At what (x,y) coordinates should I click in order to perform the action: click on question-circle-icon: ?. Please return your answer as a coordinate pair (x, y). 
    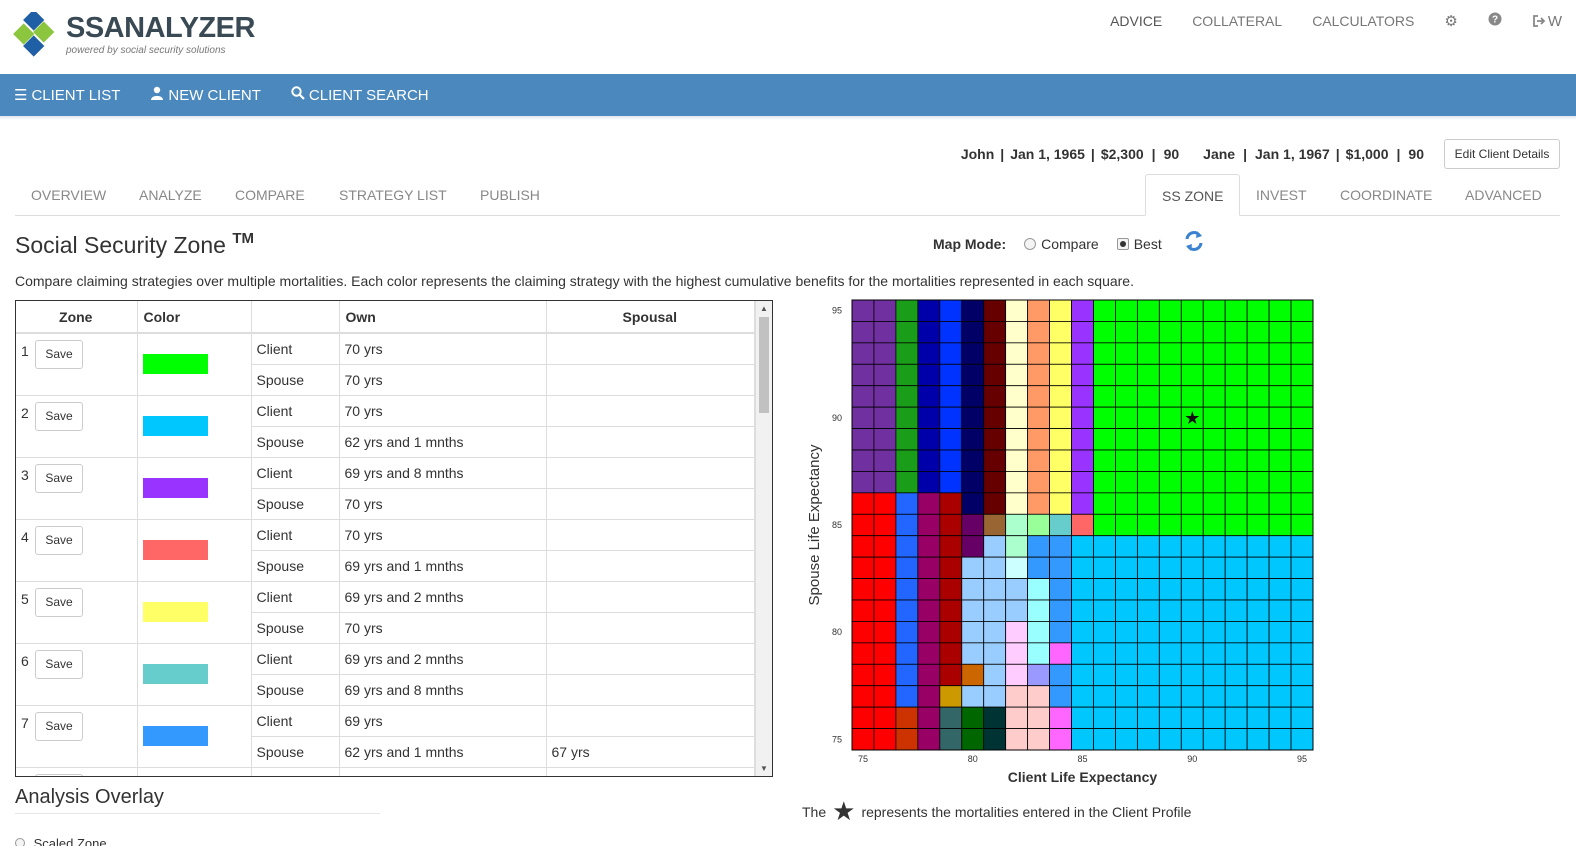
    Looking at the image, I should click on (1495, 21).